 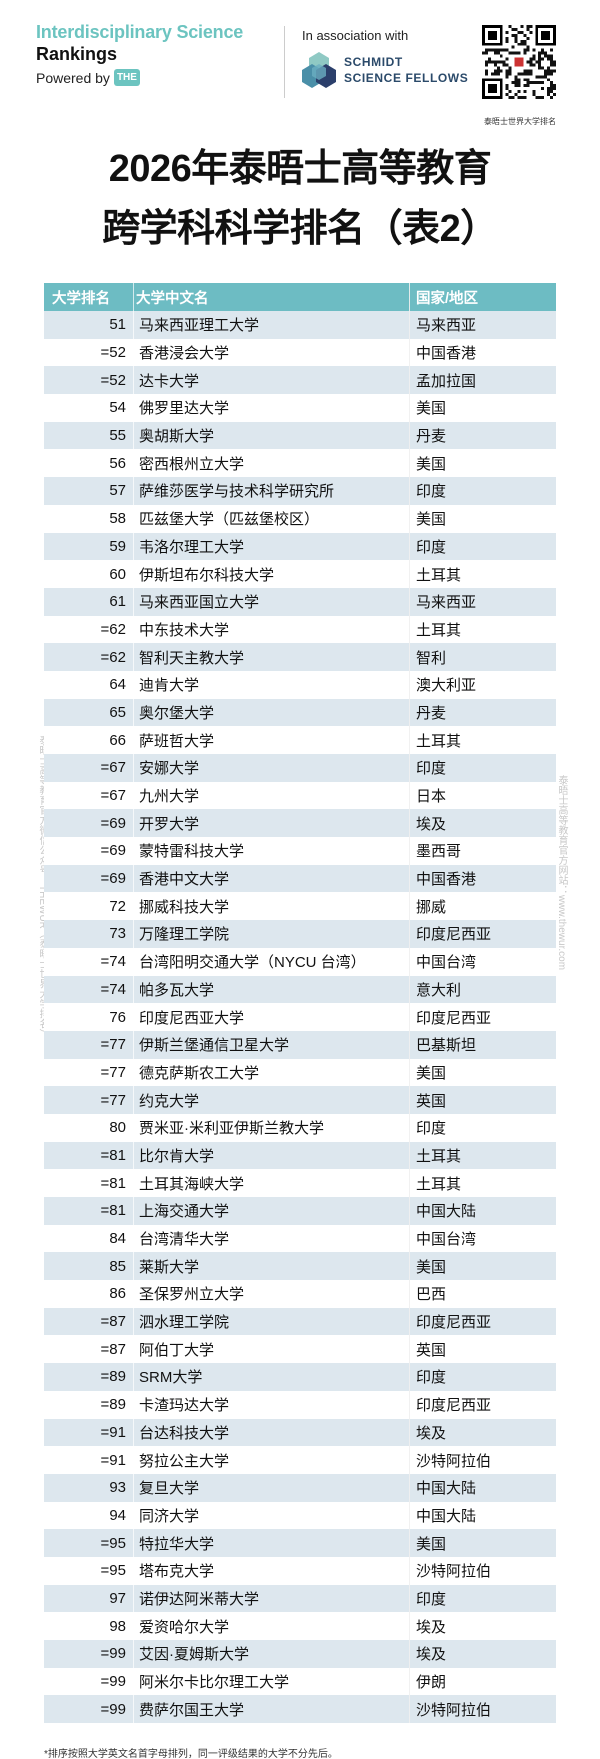 What do you see at coordinates (439, 990) in the screenshot?
I see `country-cell: 意大利` at bounding box center [439, 990].